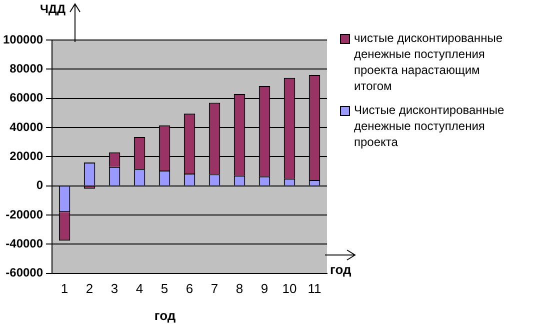 Image resolution: width=542 pixels, height=333 pixels. I want to click on x-tick-label: 9, so click(264, 288).